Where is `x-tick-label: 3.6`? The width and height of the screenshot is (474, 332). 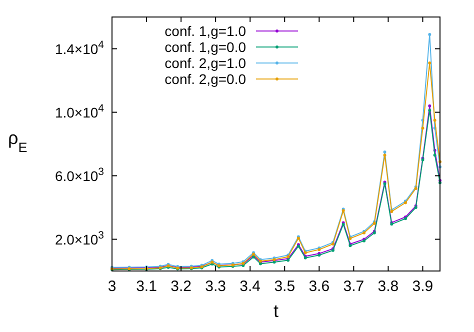 x-tick-label: 3.6 is located at coordinates (319, 286).